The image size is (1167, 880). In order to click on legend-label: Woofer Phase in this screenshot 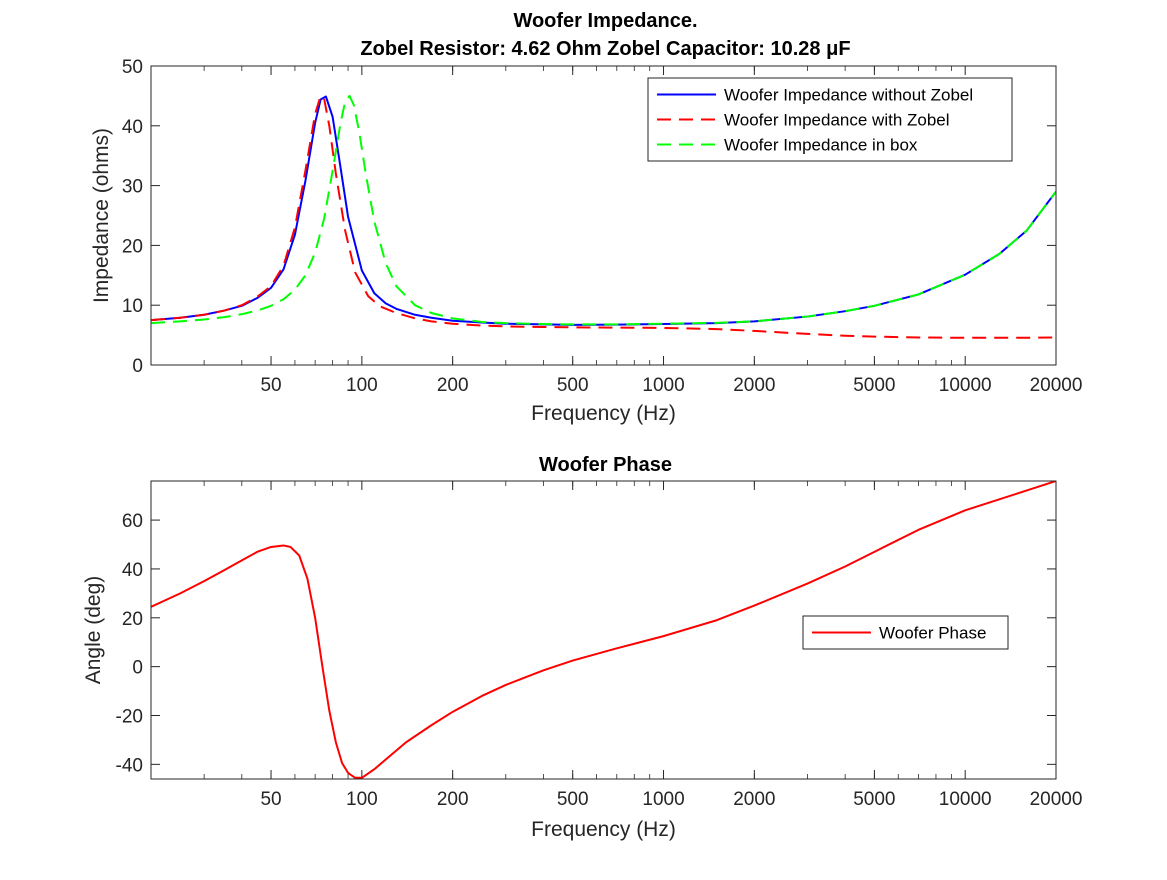, I will do `click(932, 633)`.